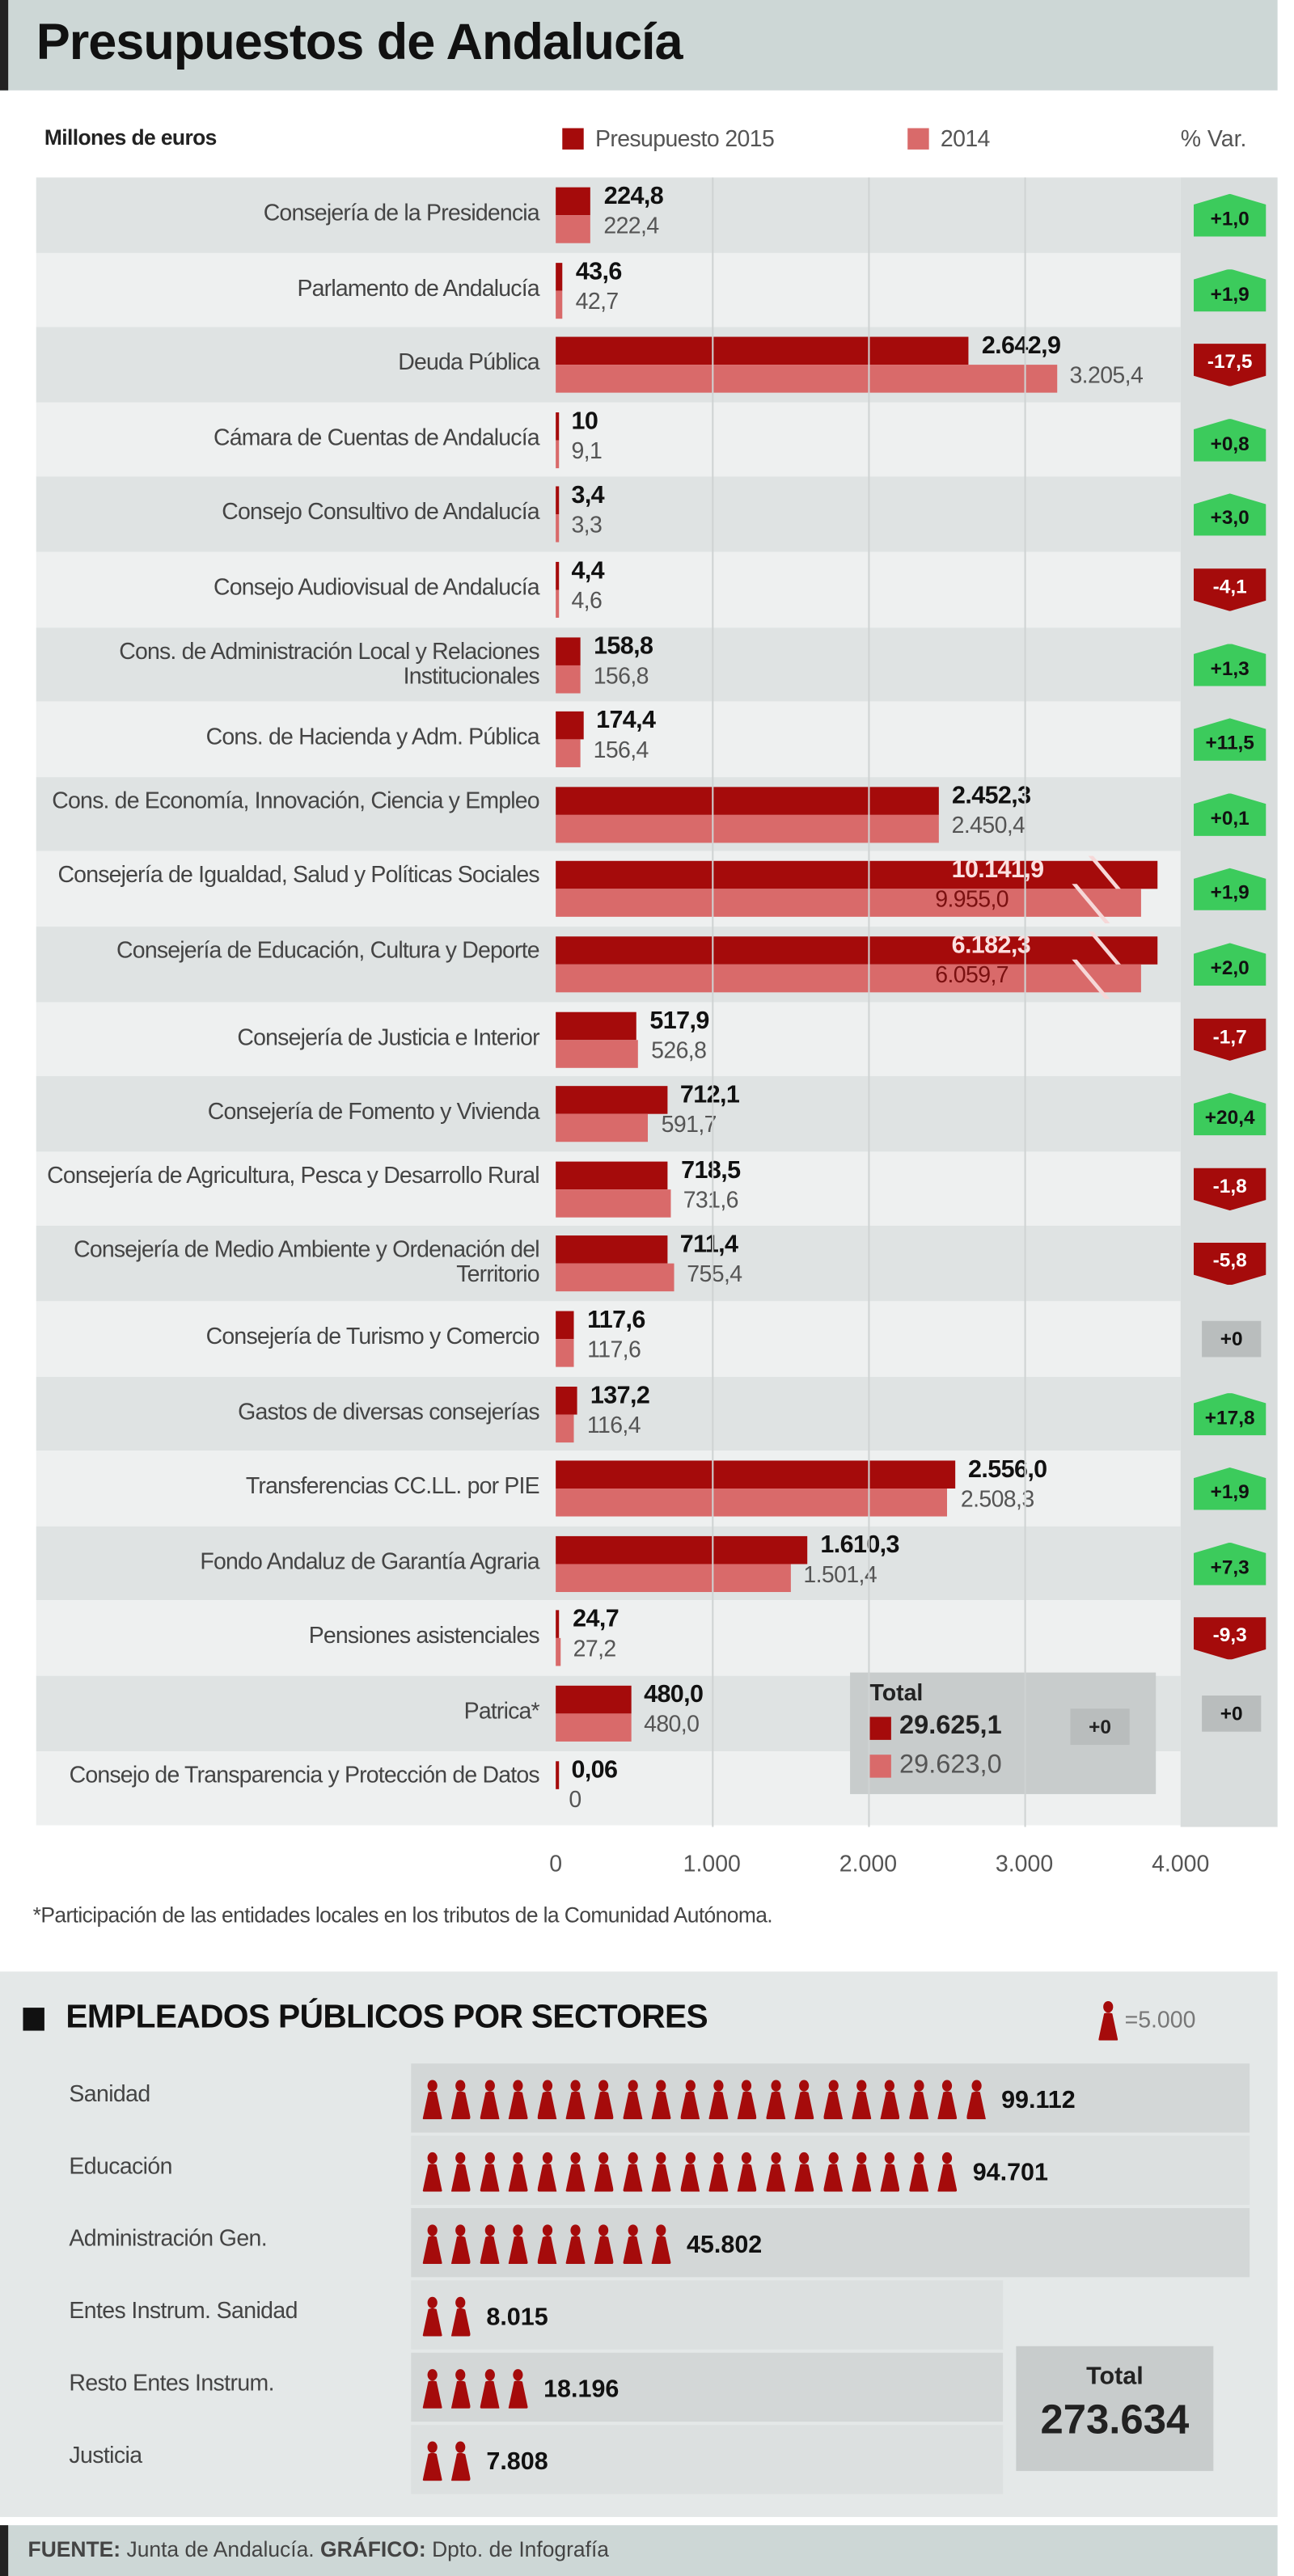 The height and width of the screenshot is (2576, 1294). What do you see at coordinates (424, 1635) in the screenshot?
I see `row-label: Pensiones asistenciales` at bounding box center [424, 1635].